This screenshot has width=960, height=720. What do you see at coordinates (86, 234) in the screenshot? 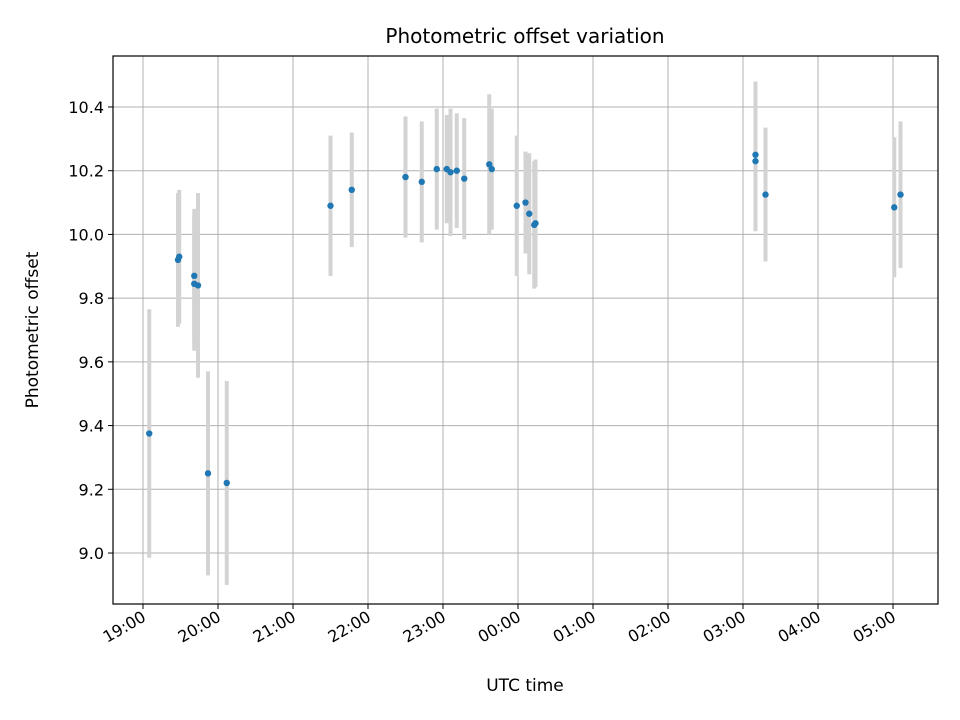
I see `y-tick-label: 10.0` at bounding box center [86, 234].